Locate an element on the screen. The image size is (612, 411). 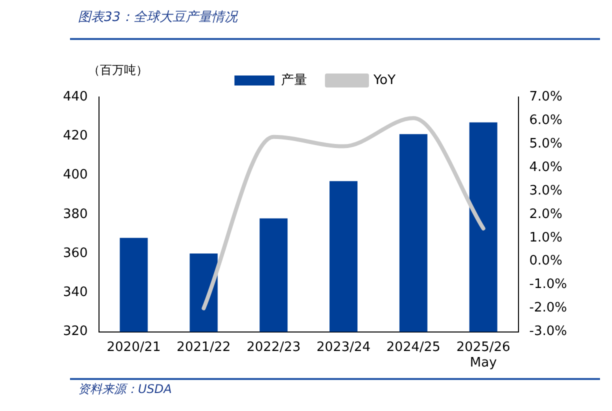
y-tick-label: 420 is located at coordinates (75, 136).